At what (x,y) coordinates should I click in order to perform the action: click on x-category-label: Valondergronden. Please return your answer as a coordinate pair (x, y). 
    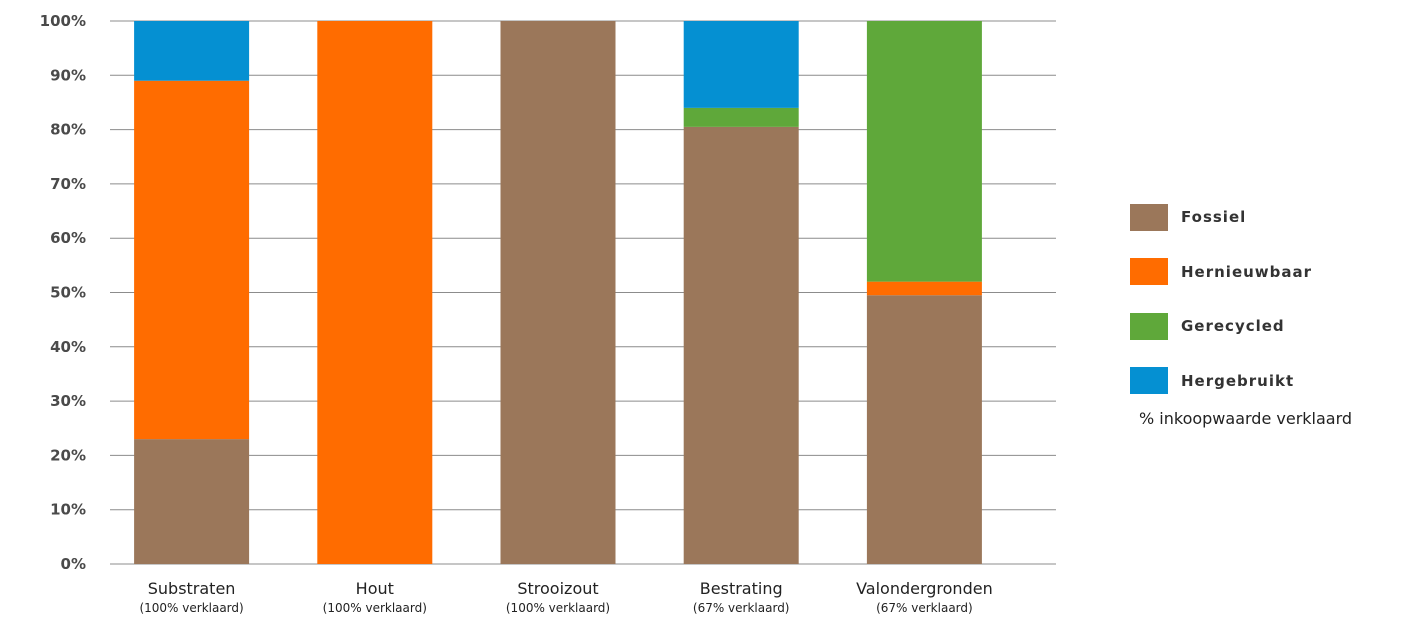
    Looking at the image, I should click on (924, 588).